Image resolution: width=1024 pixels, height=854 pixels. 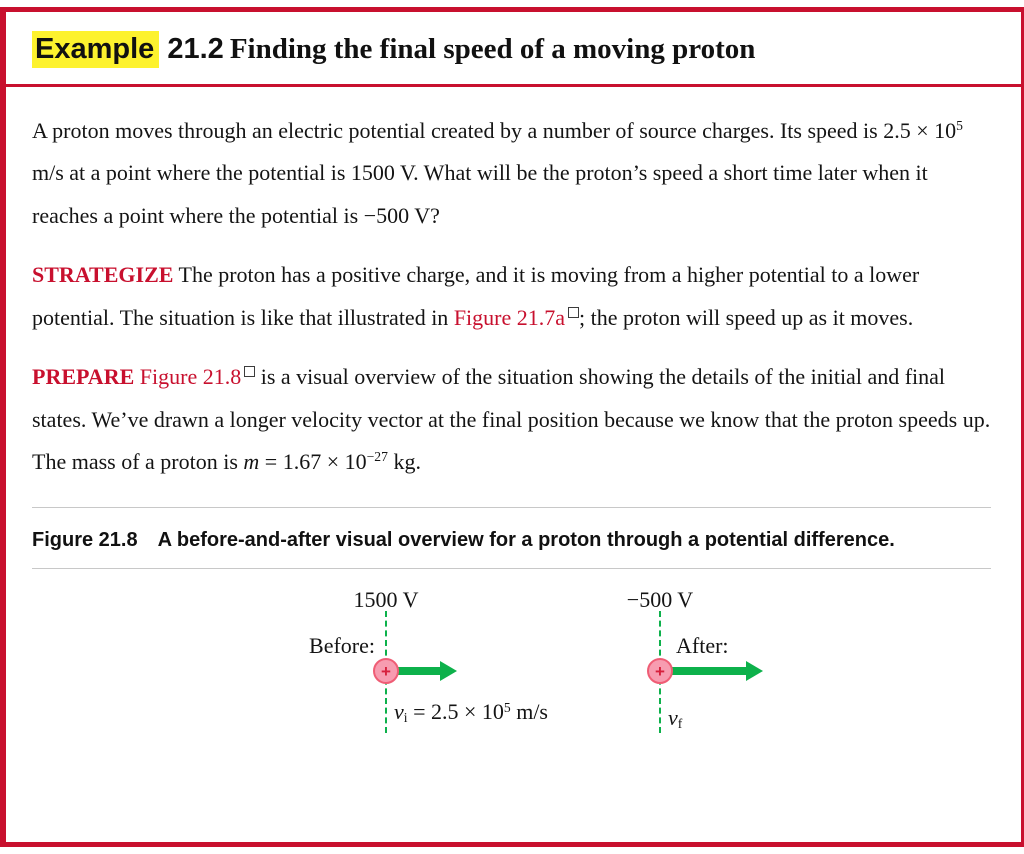 What do you see at coordinates (511, 569) in the screenshot?
I see `caption-bottom-rule` at bounding box center [511, 569].